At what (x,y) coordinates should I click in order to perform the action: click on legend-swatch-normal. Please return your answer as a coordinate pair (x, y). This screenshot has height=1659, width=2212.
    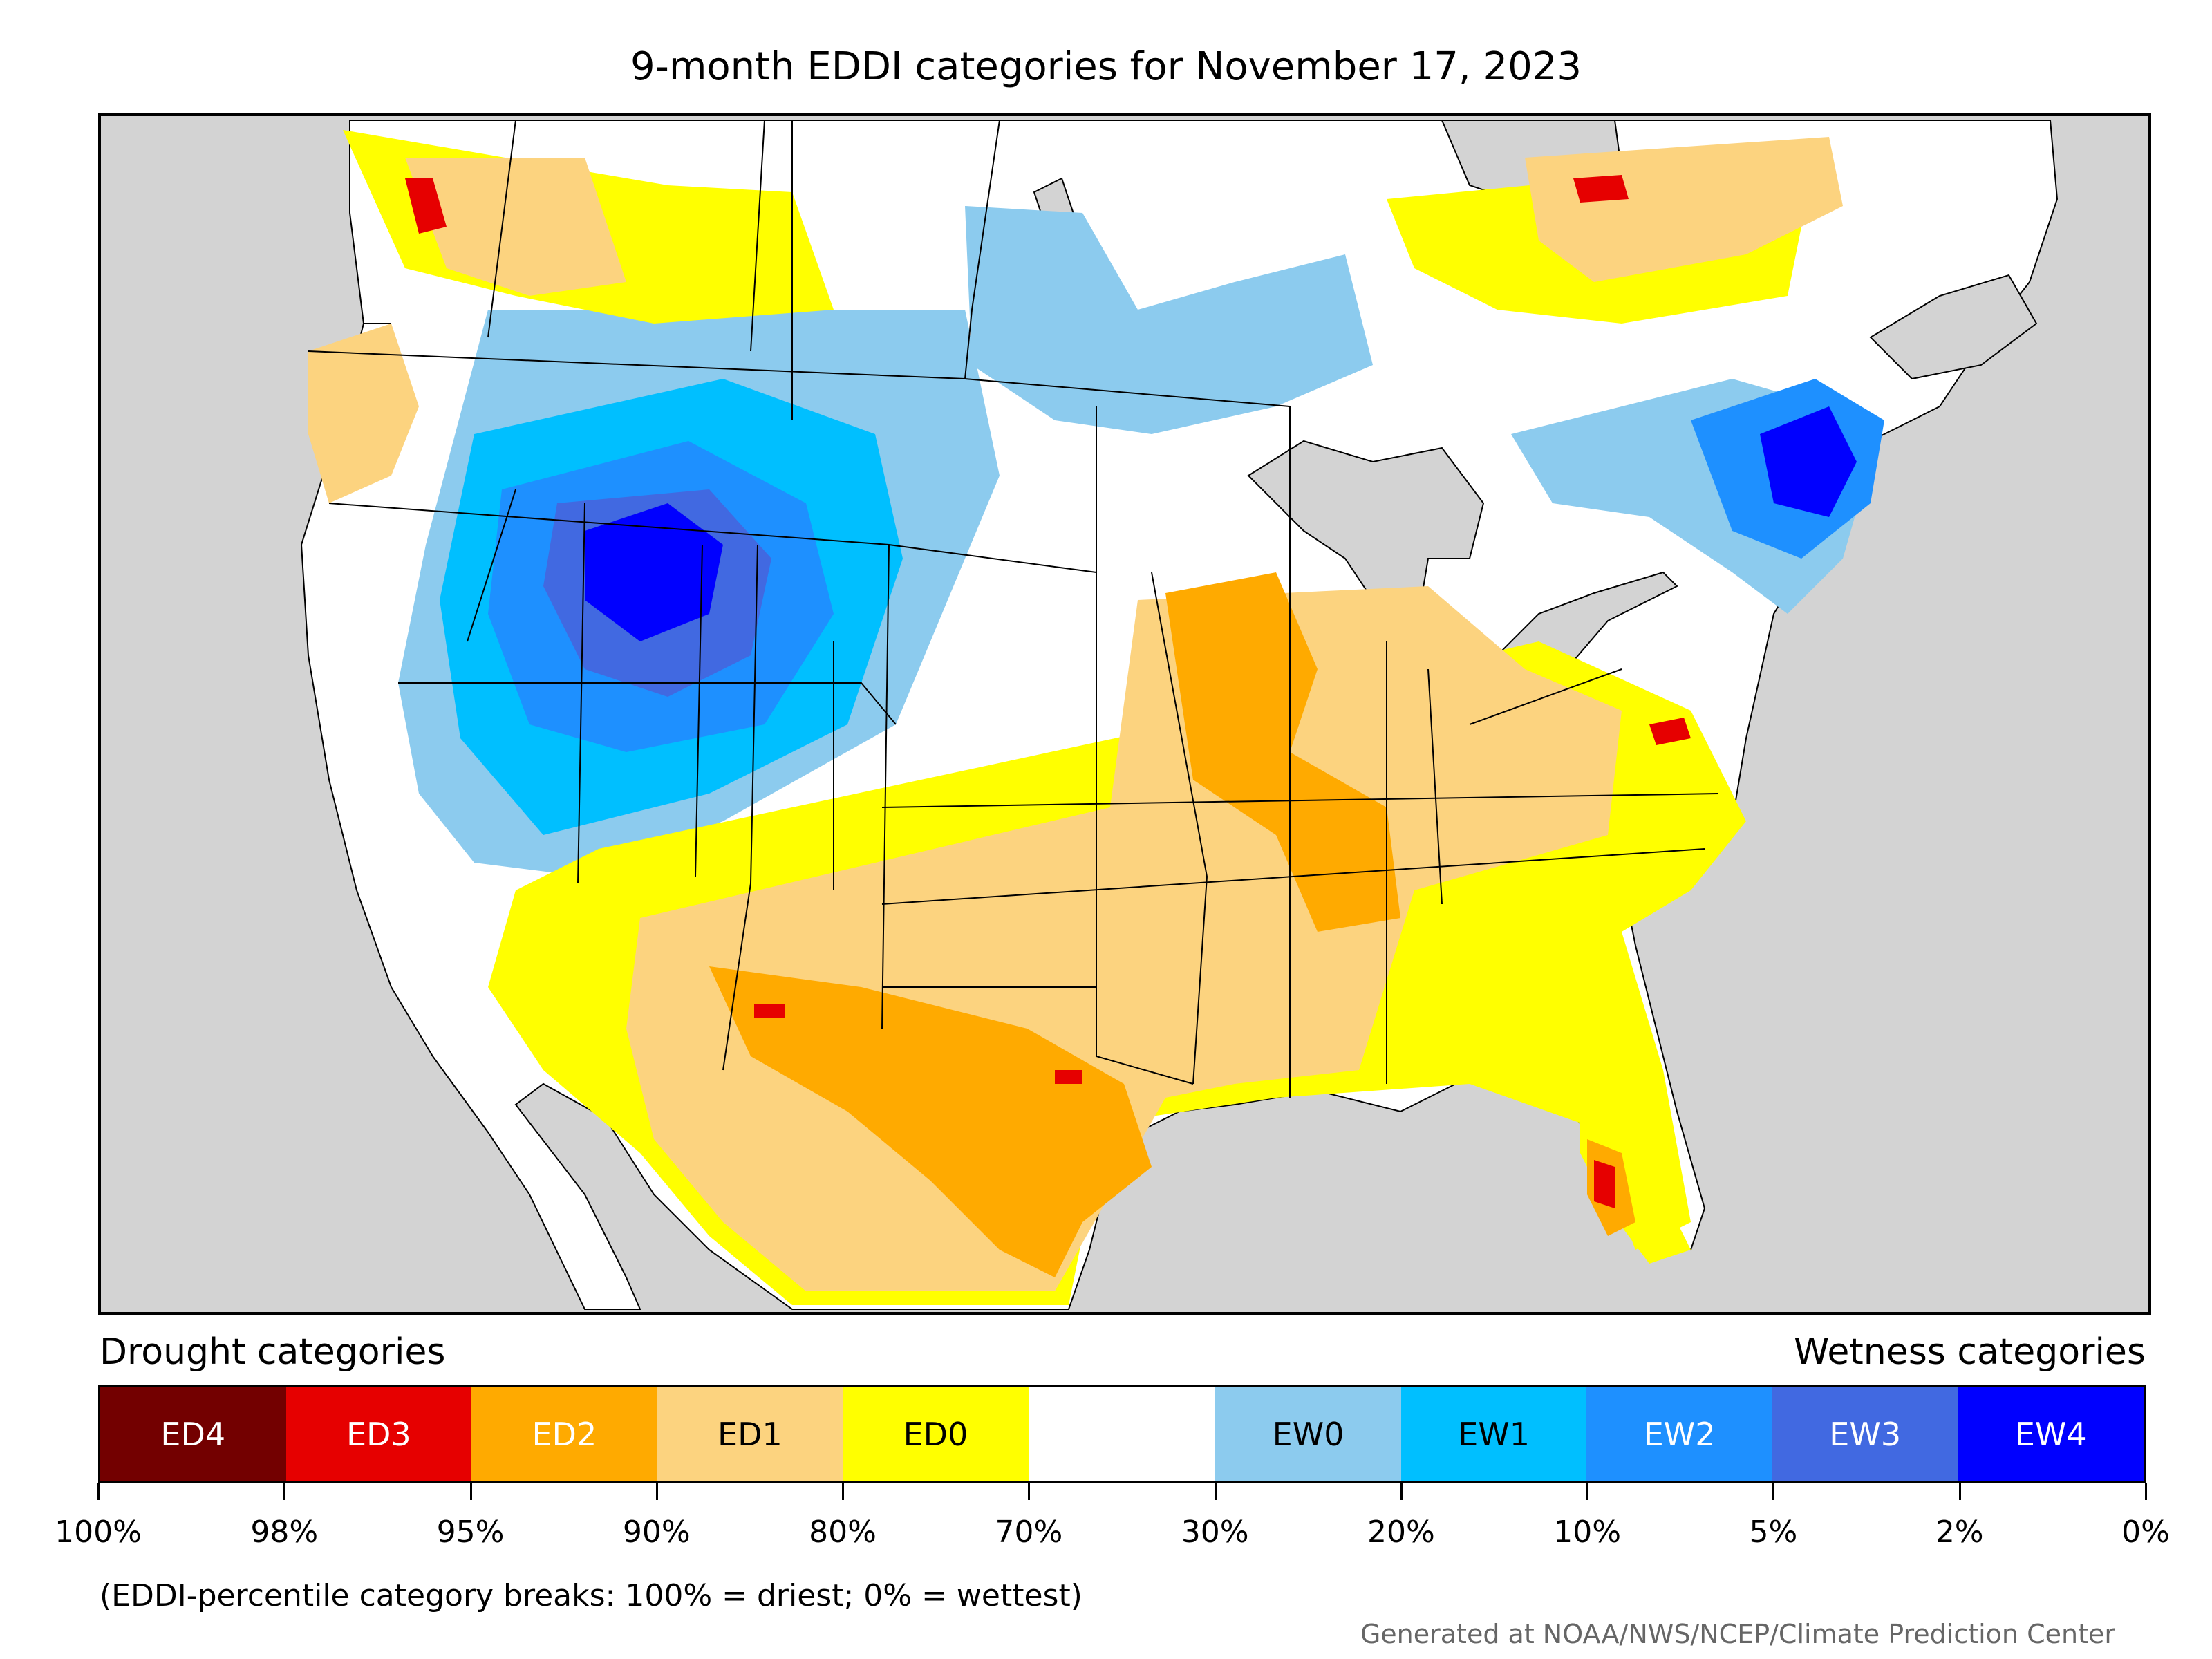
    Looking at the image, I should click on (1122, 1434).